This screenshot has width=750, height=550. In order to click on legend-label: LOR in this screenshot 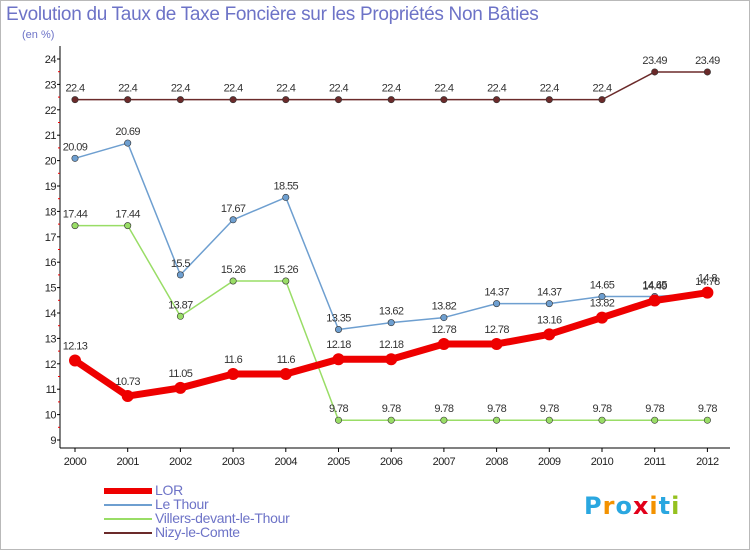, I will do `click(169, 490)`.